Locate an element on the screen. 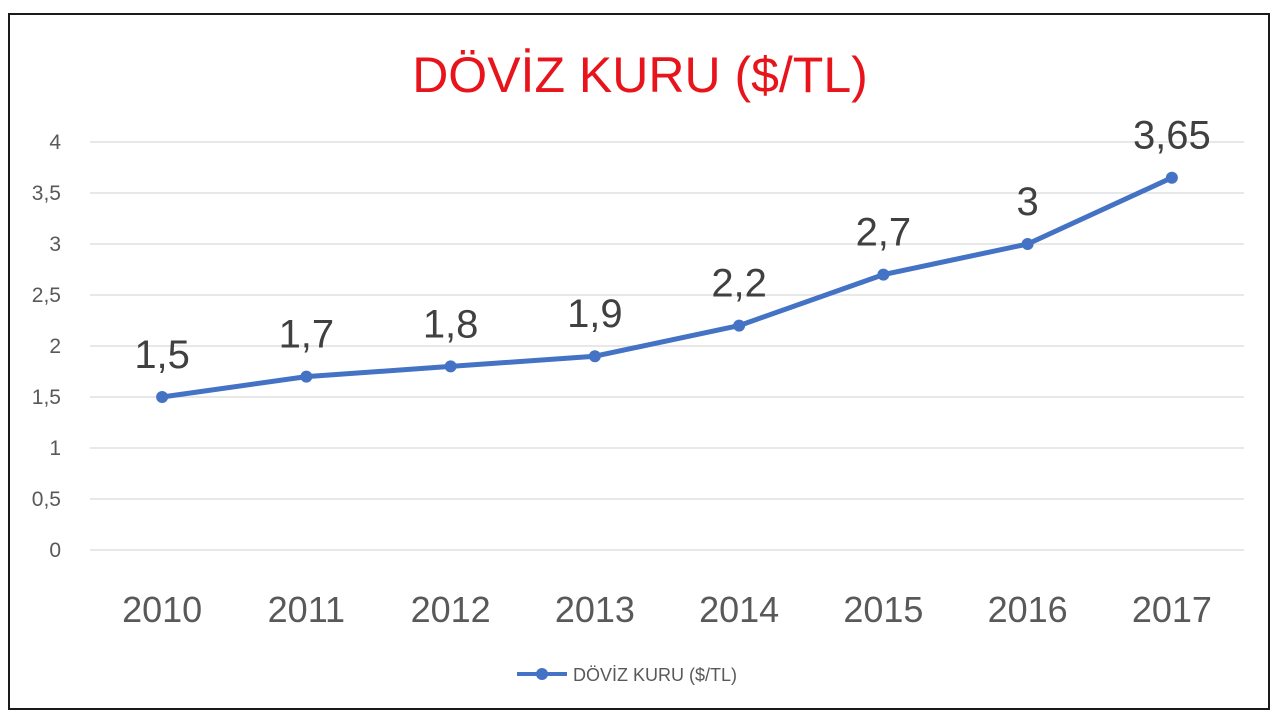 Image resolution: width=1280 pixels, height=720 pixels. legend: DÖVİZ KURU ($/TL) is located at coordinates (627, 675).